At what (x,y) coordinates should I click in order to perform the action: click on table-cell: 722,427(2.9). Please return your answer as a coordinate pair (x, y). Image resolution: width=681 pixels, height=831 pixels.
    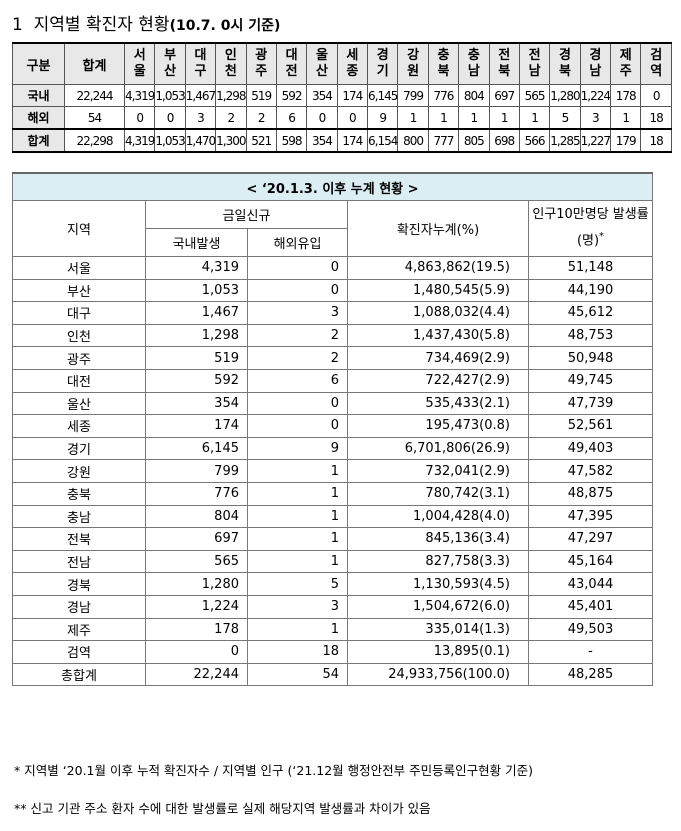
    Looking at the image, I should click on (438, 380).